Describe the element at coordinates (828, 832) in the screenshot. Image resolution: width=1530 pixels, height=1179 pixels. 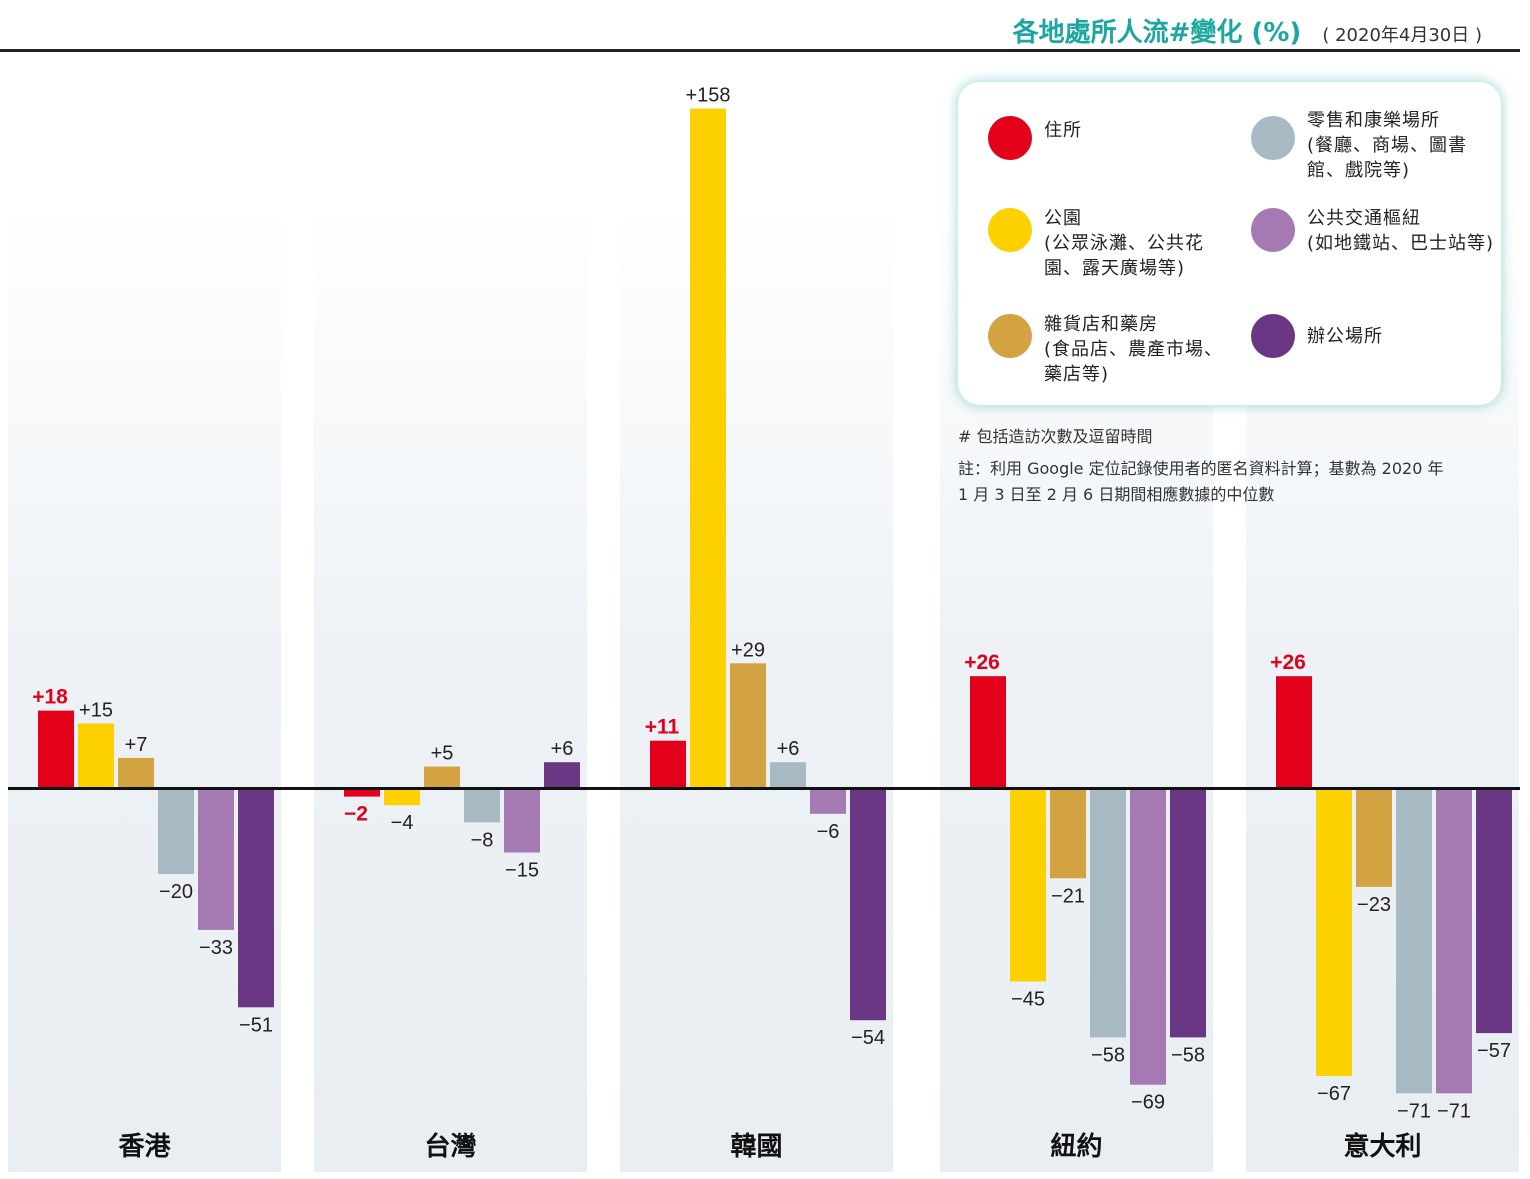
I see `data-label-korea-transit: −6` at that location.